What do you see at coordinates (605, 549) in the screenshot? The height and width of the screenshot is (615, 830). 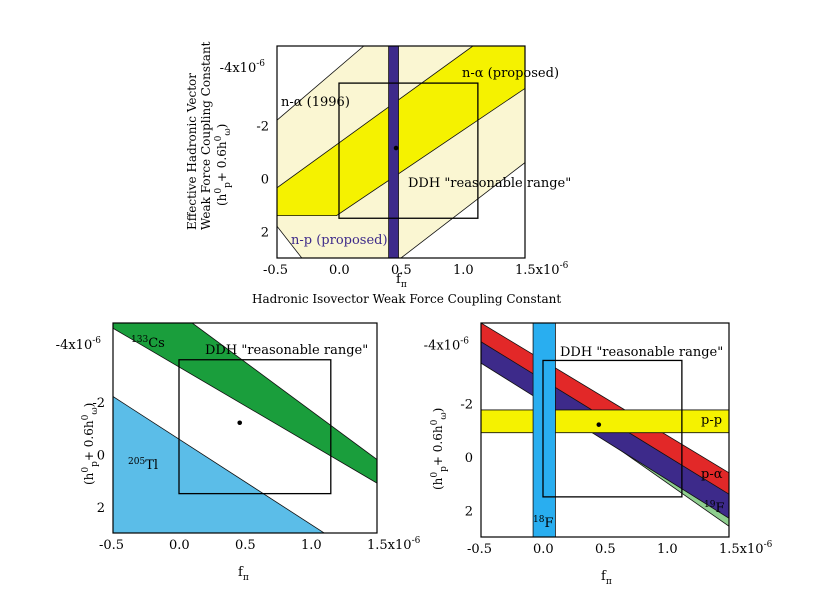 I see `br-x-tick-label: 0.5` at bounding box center [605, 549].